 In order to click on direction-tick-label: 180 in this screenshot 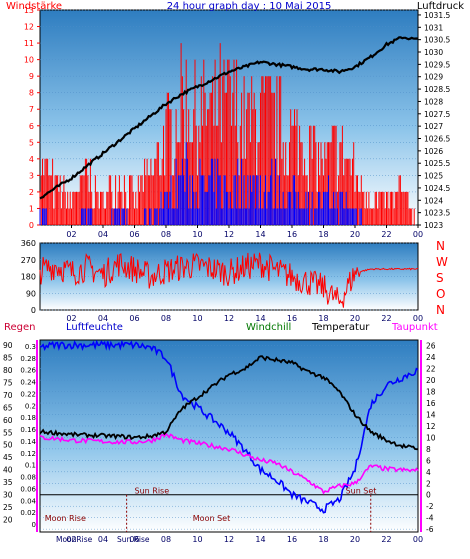, I will do `click(28, 277)`.